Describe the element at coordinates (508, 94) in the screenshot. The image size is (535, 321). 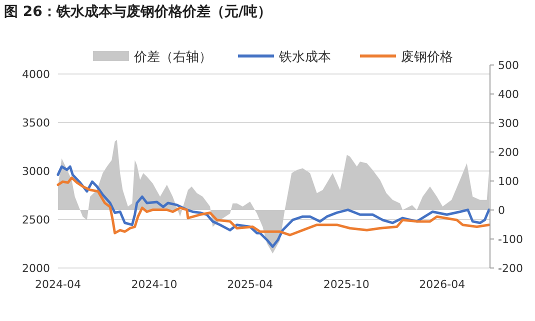
I see `y2-tick-label: 400` at that location.